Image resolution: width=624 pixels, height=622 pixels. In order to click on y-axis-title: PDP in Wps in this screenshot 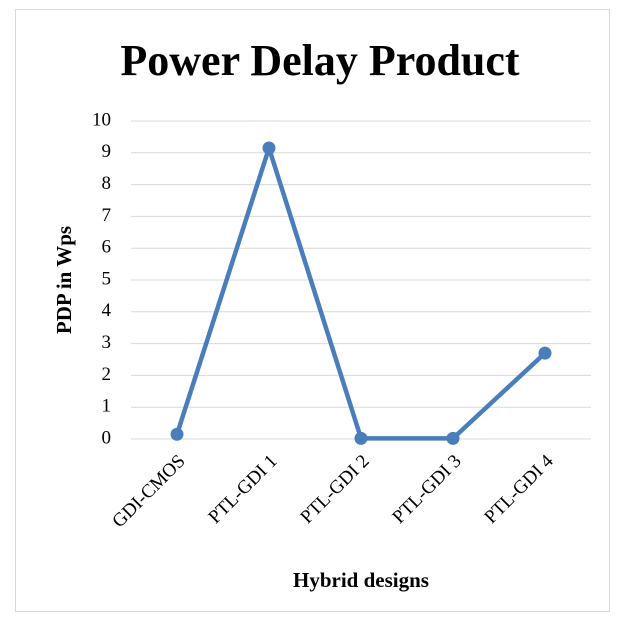, I will do `click(64, 280)`.